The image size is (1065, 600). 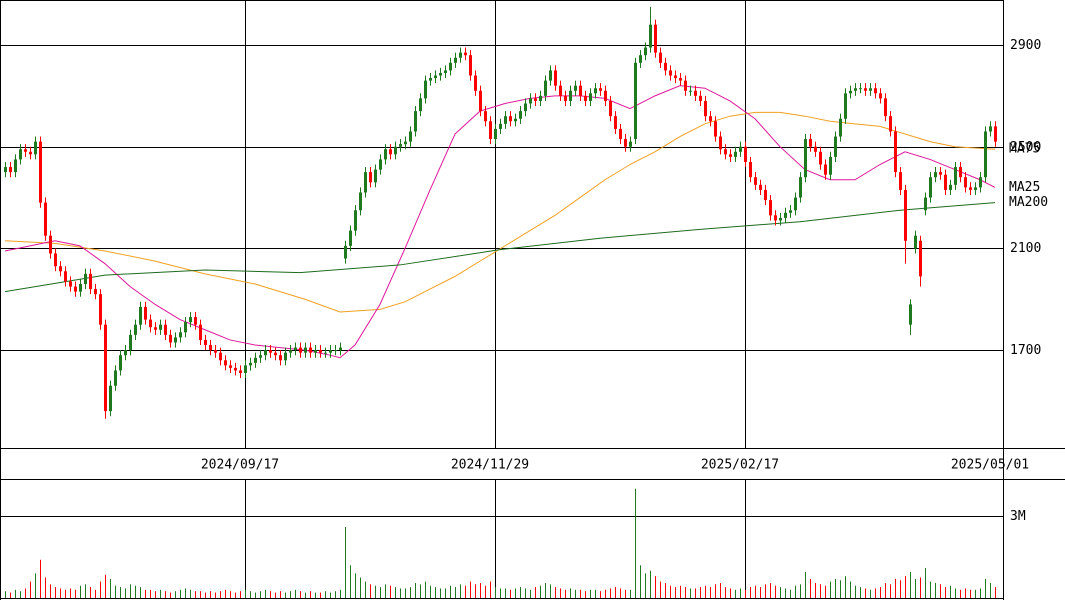 I want to click on x-tick-label: 2024/09/17, so click(x=240, y=465).